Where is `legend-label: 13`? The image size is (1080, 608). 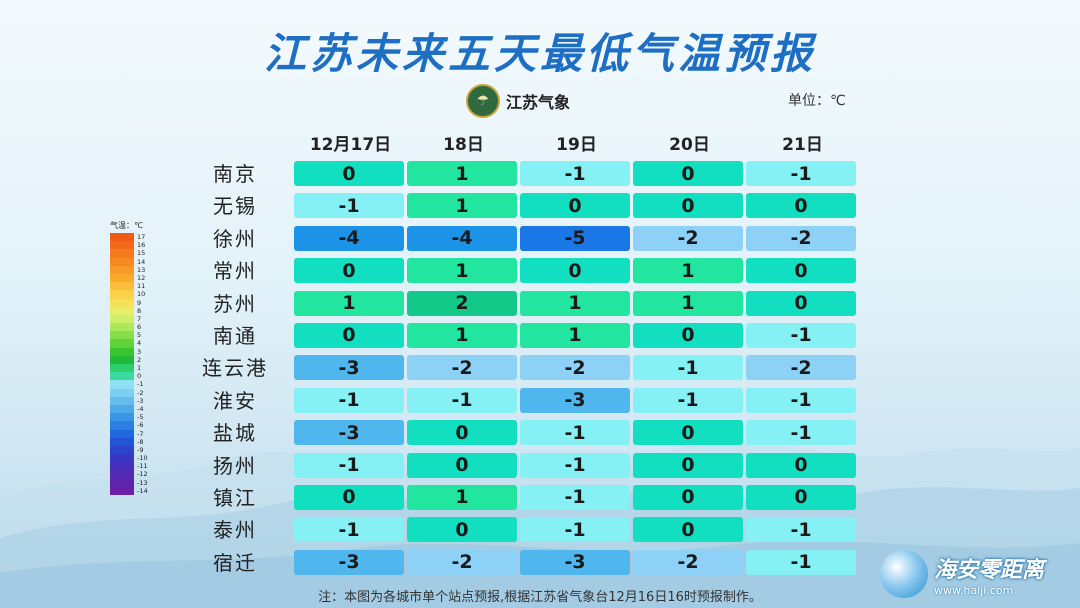 legend-label: 13 is located at coordinates (141, 269).